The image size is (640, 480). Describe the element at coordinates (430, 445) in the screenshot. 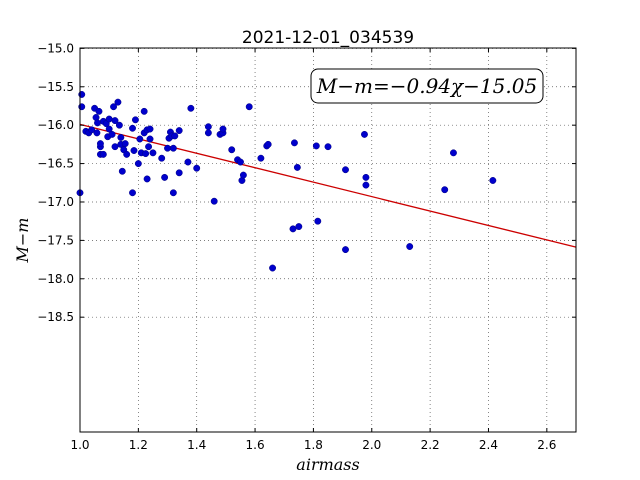

I see `x-tick-label: 2.2` at that location.